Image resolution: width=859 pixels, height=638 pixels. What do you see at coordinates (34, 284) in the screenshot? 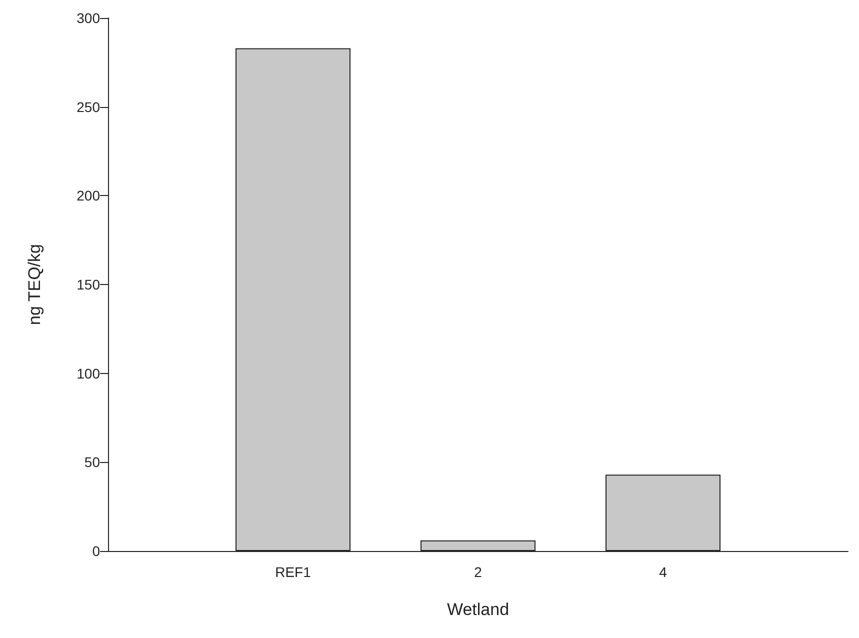
I see `y-axis-title: ng TEQ/kg` at bounding box center [34, 284].